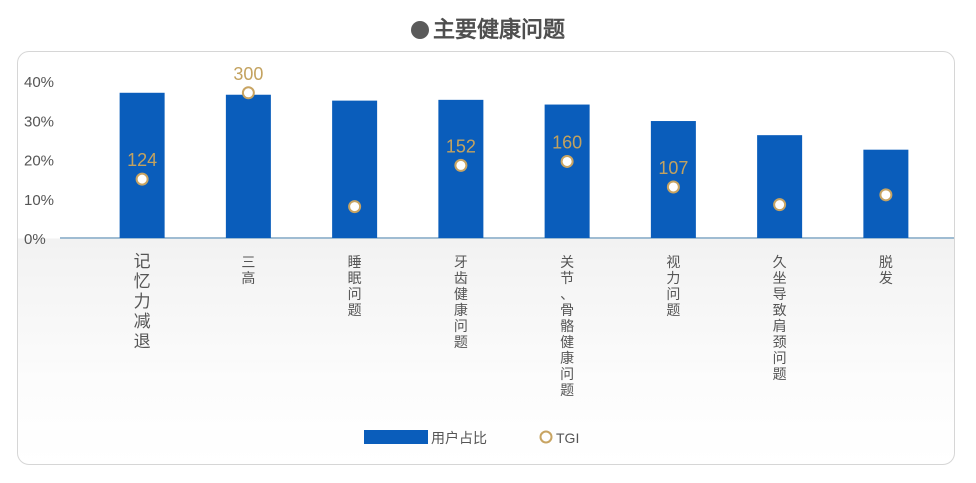  Describe the element at coordinates (567, 358) in the screenshot. I see `x-tick-label-关节-骨骼健康问题-char: 康` at that location.